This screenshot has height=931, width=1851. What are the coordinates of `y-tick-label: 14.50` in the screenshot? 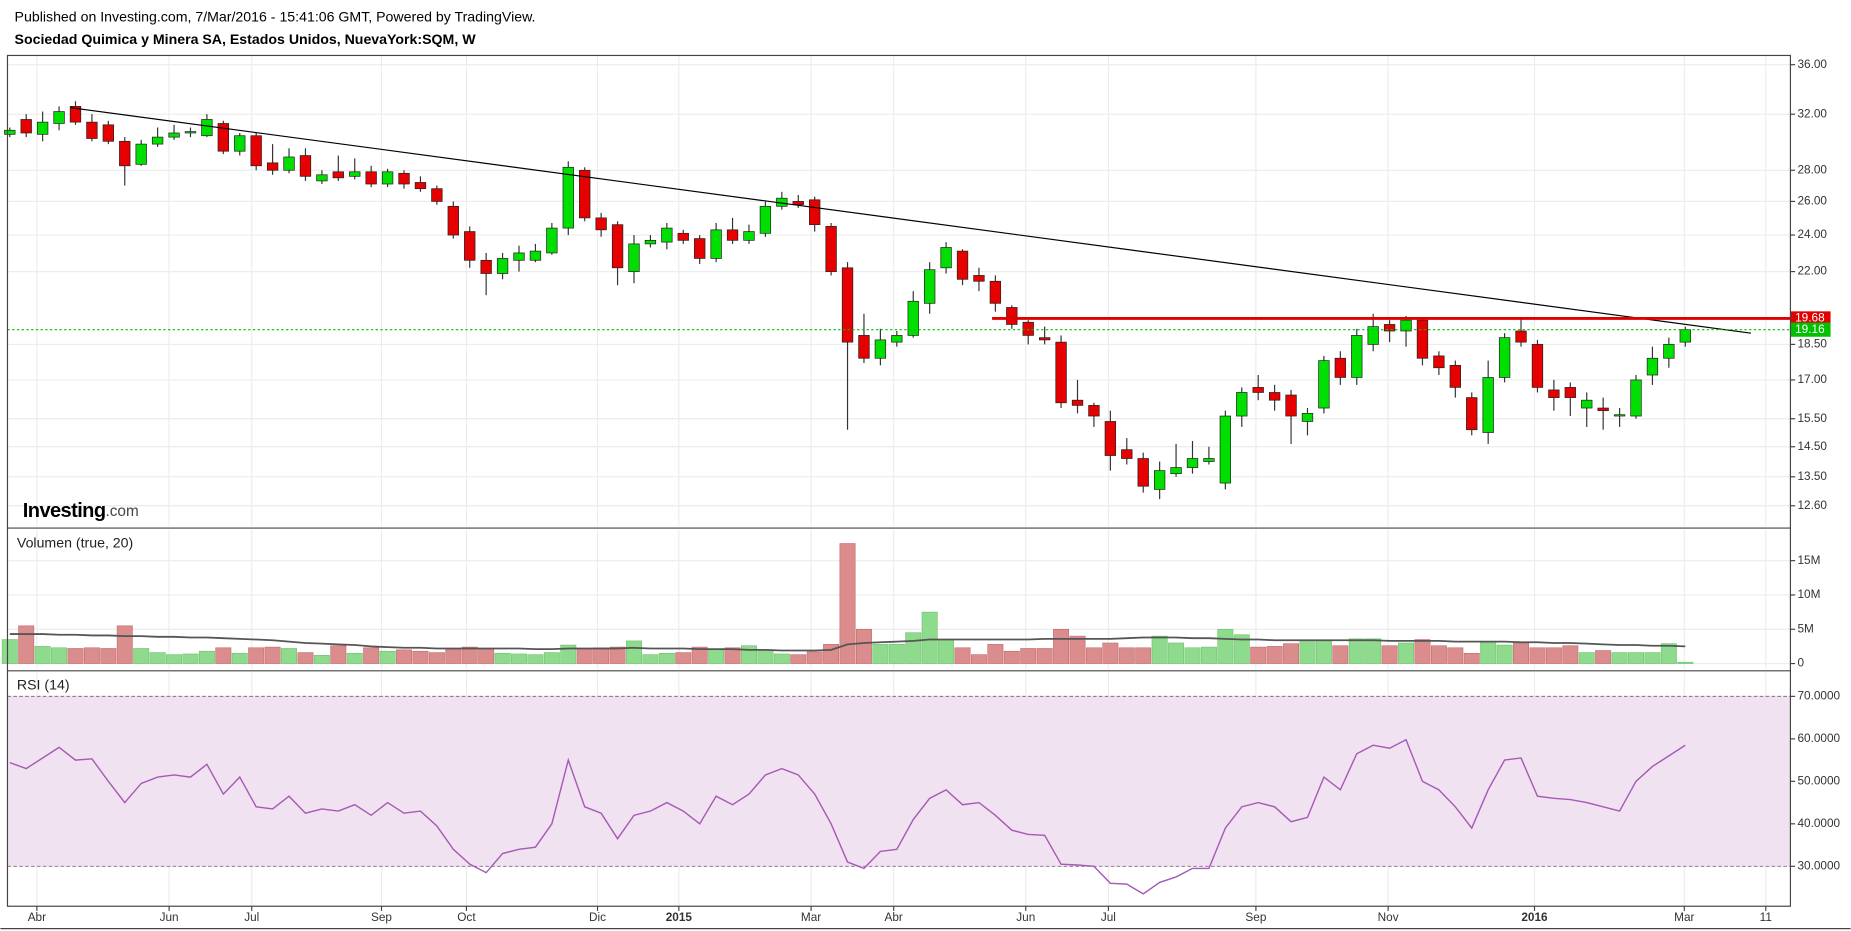 It's located at (1813, 446).